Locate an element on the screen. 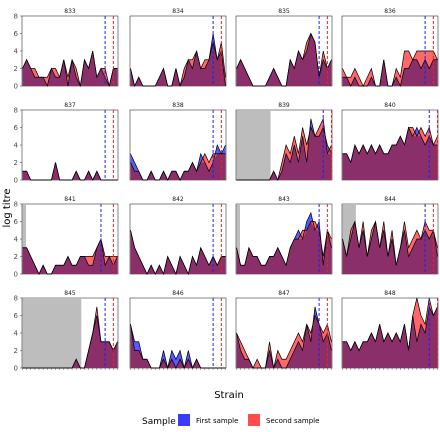  legend-label-first-sample: First sample is located at coordinates (217, 421).